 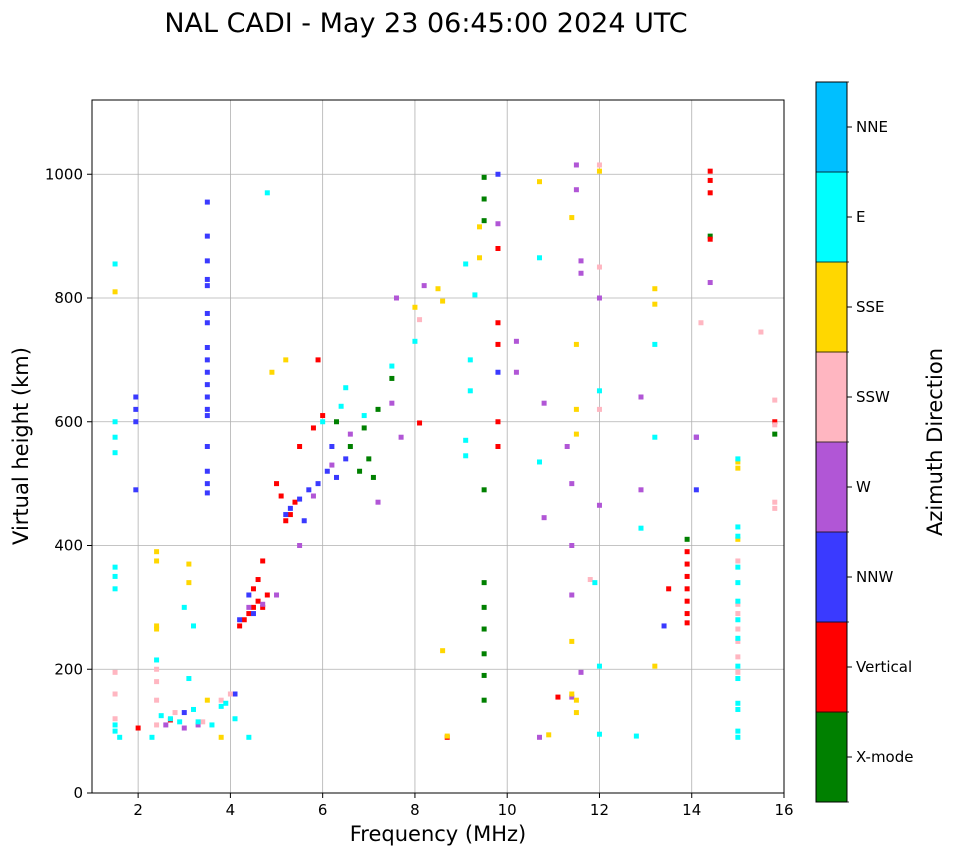 I want to click on colorbar-label: Azimuth Direction, so click(x=935, y=442).